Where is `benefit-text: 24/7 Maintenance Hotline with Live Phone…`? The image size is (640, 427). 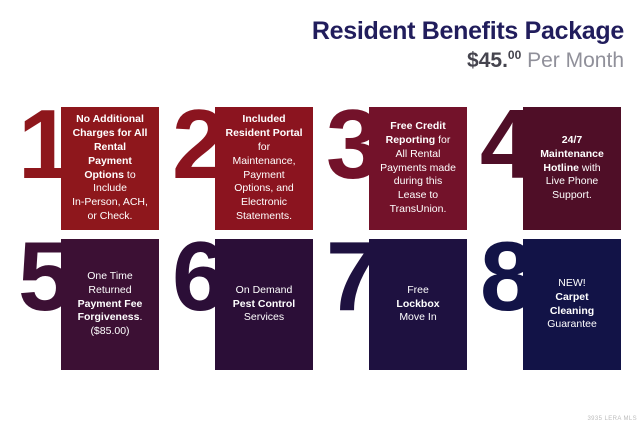
benefit-text: 24/7 Maintenance Hotline with Live Phone… is located at coordinates (572, 167).